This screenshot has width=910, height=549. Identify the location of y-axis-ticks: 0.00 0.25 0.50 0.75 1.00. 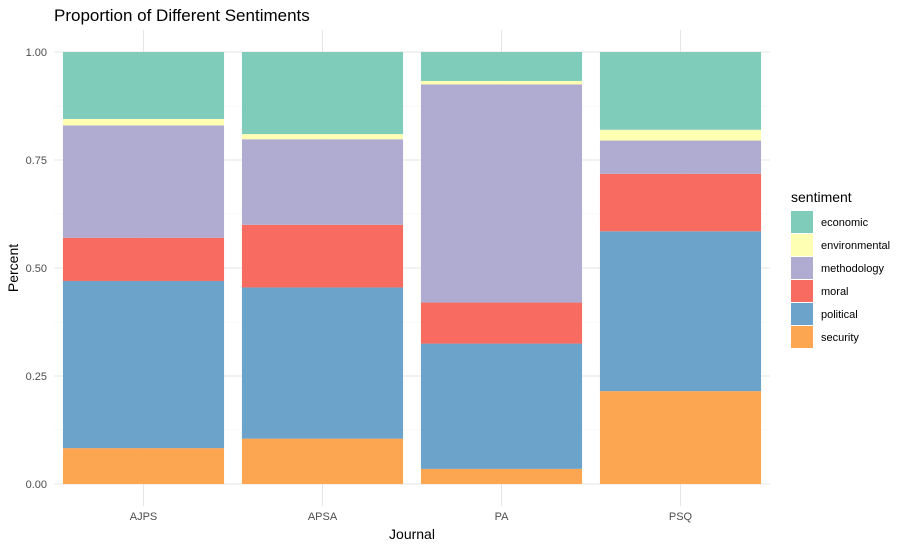
(36, 269).